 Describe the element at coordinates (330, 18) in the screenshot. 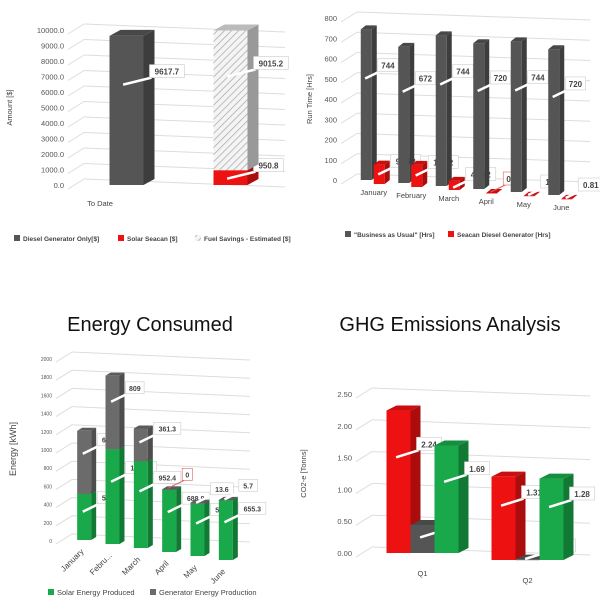

I see `y-tick-label: 800` at that location.